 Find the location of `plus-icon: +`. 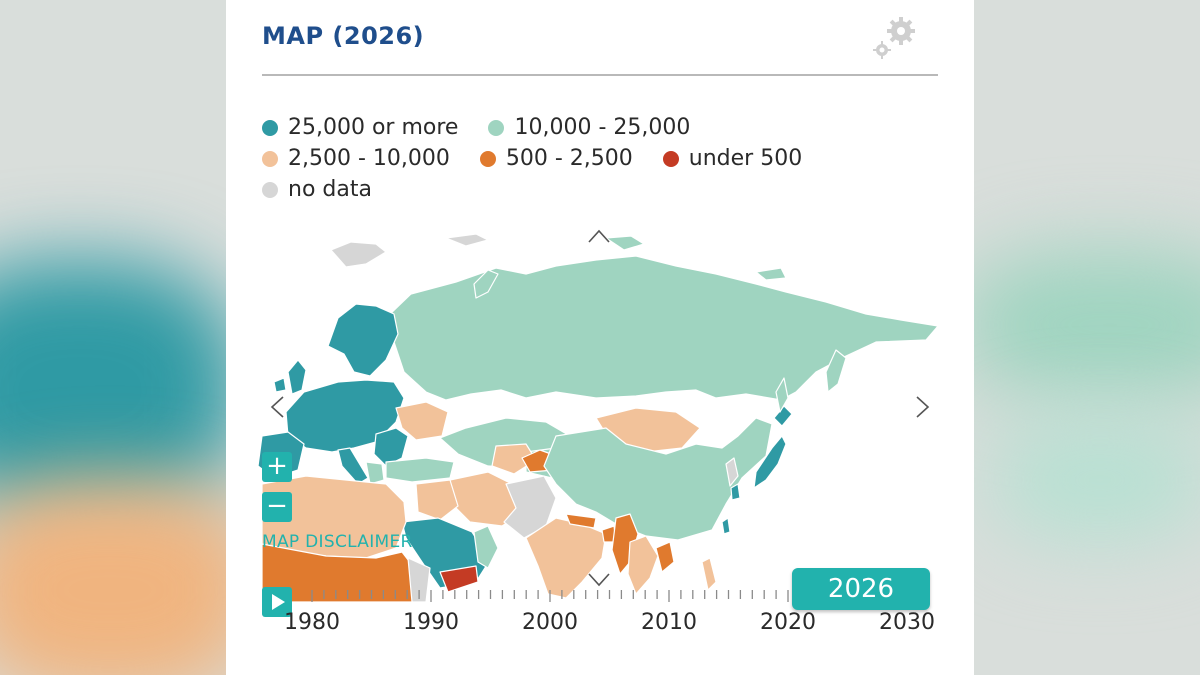

plus-icon: + is located at coordinates (277, 466).